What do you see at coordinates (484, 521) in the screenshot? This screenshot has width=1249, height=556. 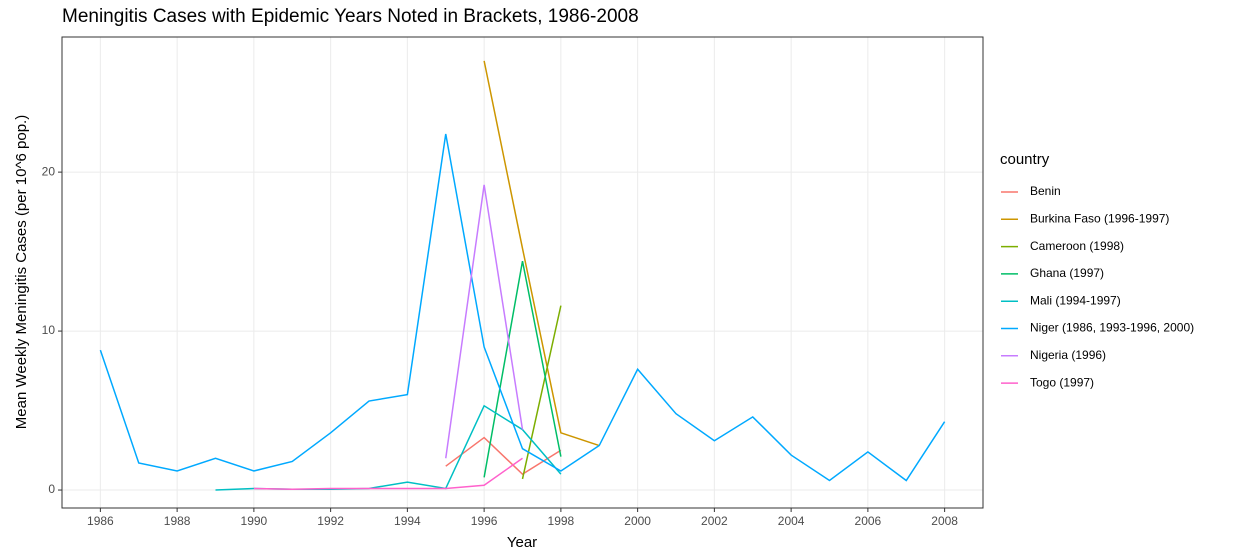 I see `x-tick-label: 1996` at bounding box center [484, 521].